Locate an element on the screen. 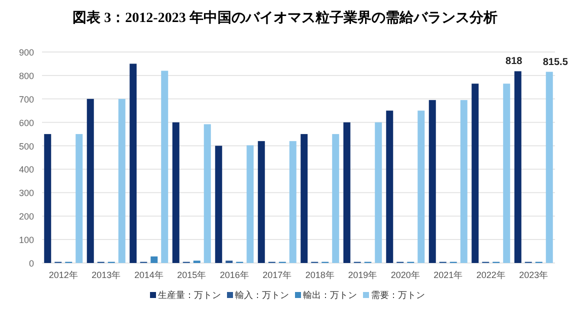  x-tick-label: 2022年 is located at coordinates (491, 275).